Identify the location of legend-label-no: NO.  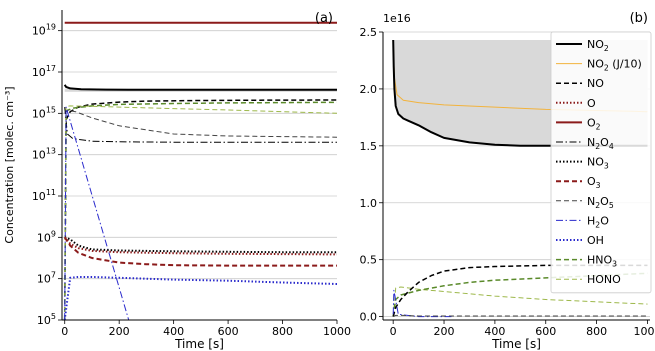
(595, 83).